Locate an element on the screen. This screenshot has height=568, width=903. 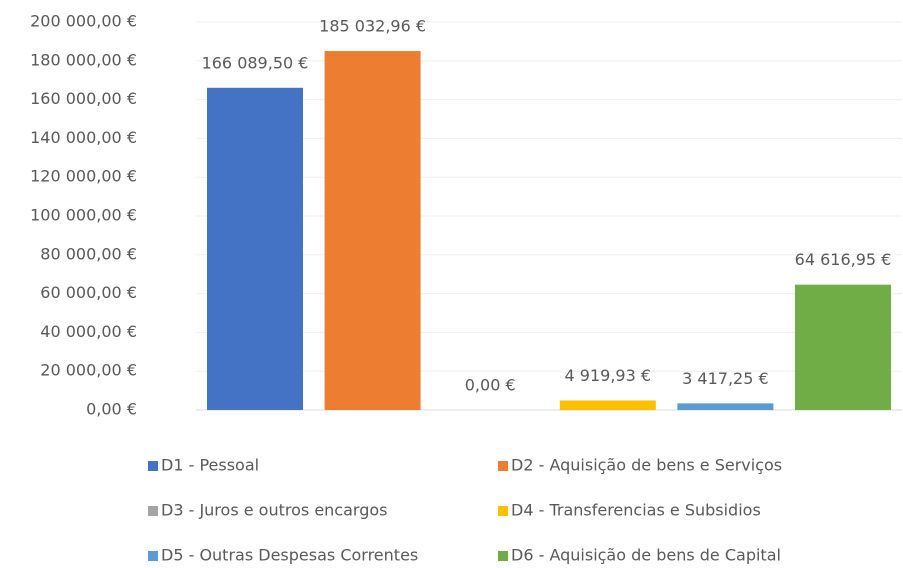
y-tick-label: 200 000,00 € is located at coordinates (83, 21).